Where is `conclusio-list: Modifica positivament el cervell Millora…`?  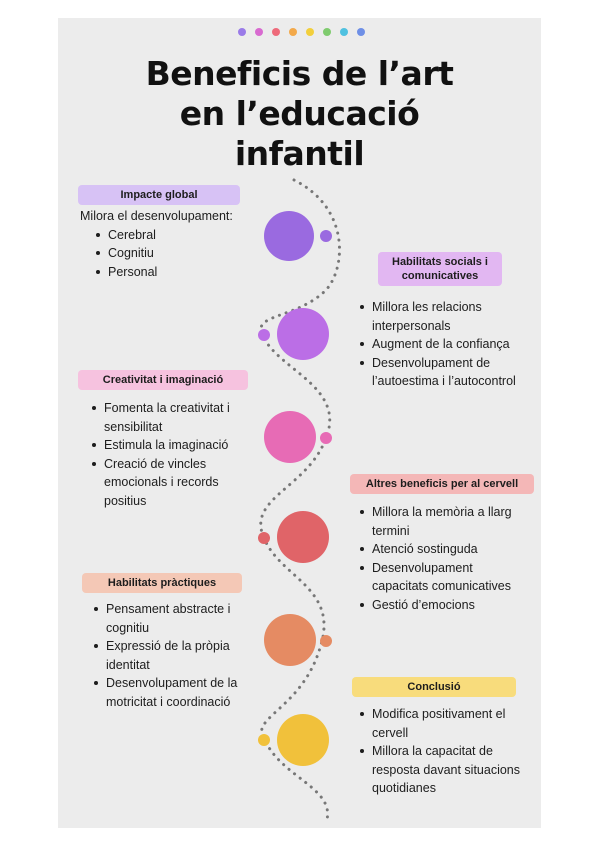
conclusio-list: Modifica positivament el cervell Millora… is located at coordinates (443, 751).